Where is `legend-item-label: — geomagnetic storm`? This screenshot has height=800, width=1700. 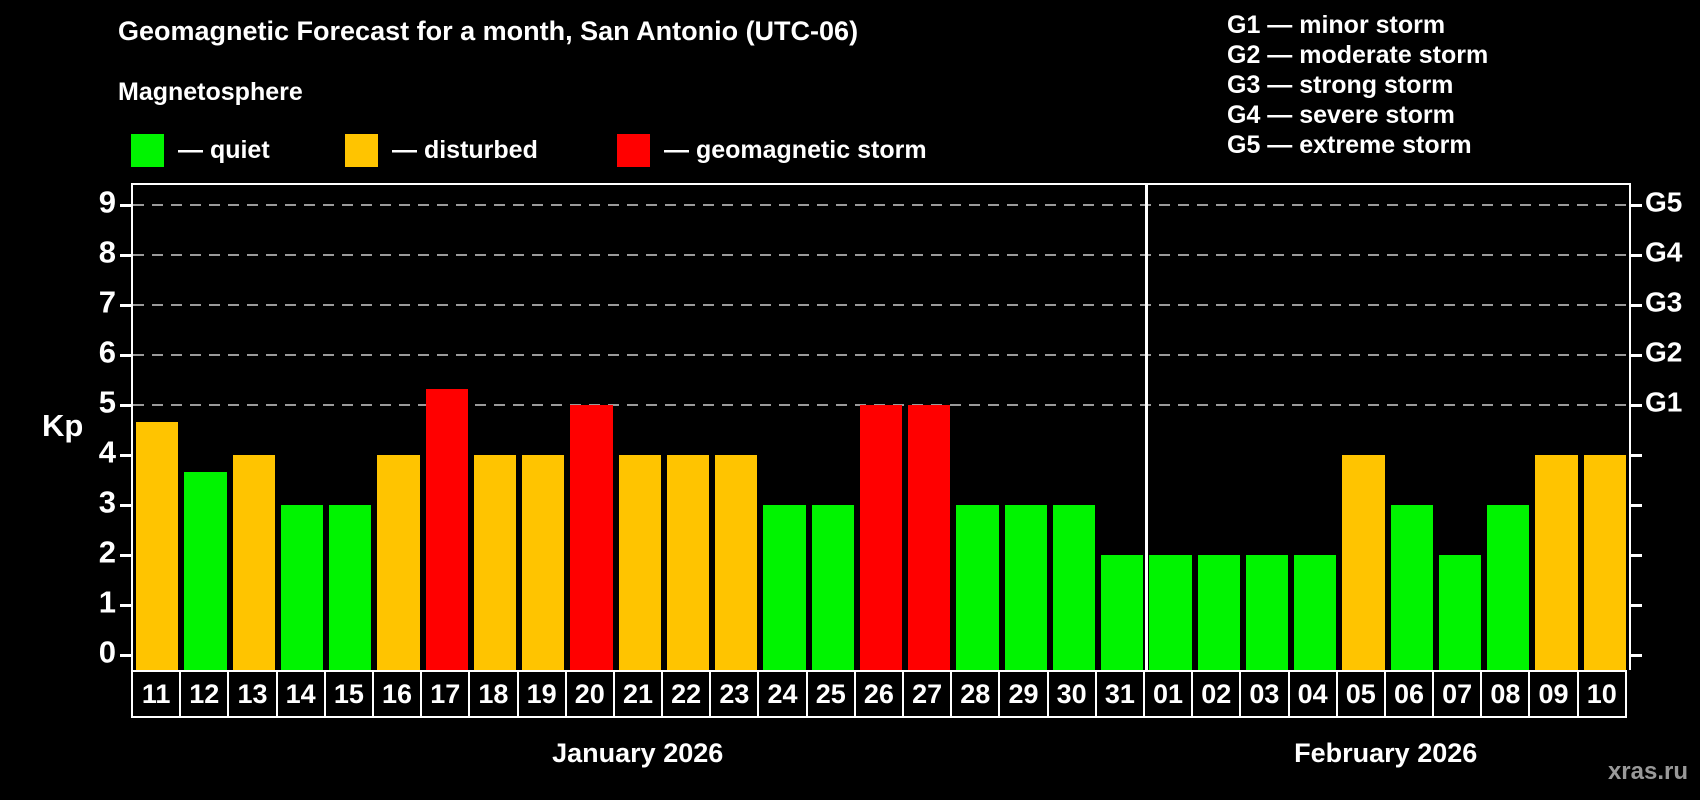
legend-item-label: — geomagnetic storm is located at coordinates (795, 149).